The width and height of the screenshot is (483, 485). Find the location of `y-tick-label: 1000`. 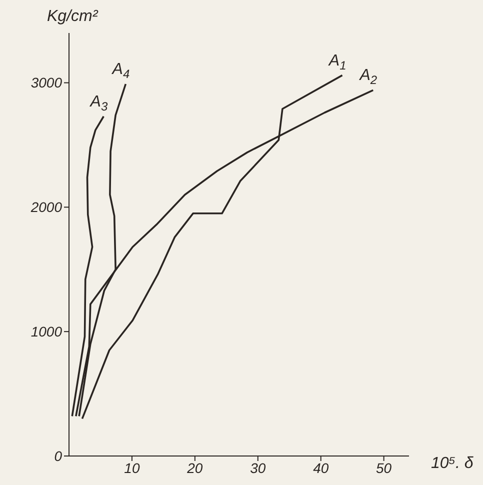

y-tick-label: 1000 is located at coordinates (46, 332).